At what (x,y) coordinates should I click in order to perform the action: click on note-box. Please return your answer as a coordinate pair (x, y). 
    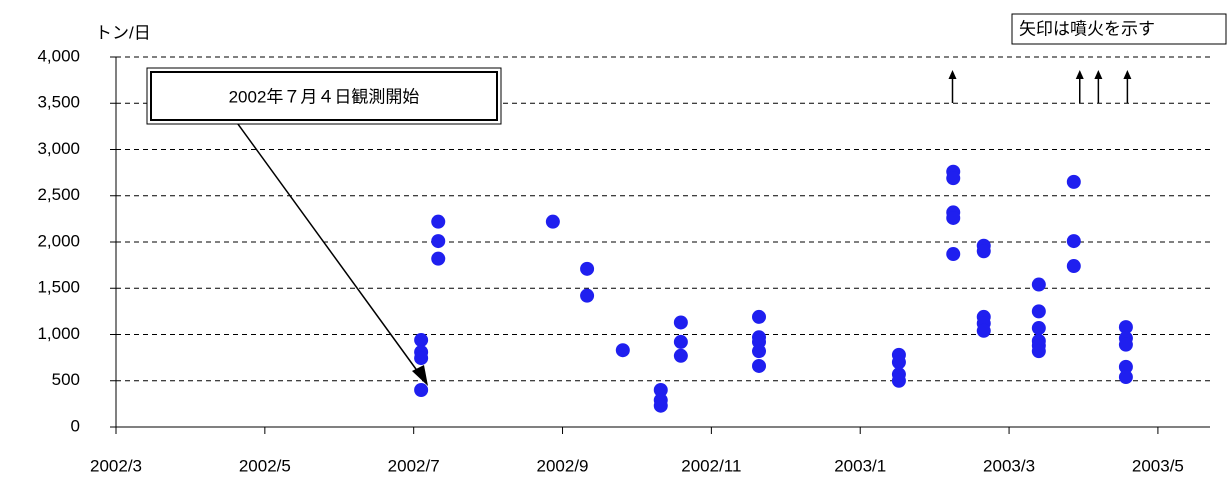
    Looking at the image, I should click on (1119, 29).